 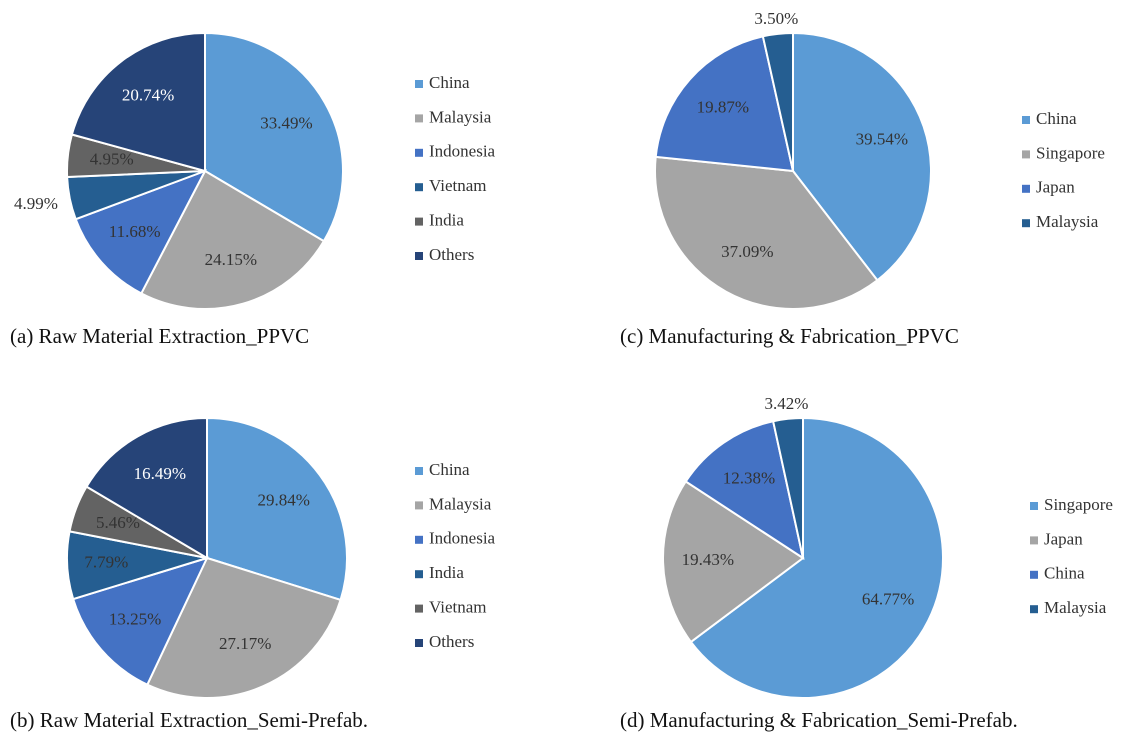 I want to click on data-label: 64.77%, so click(x=888, y=599).